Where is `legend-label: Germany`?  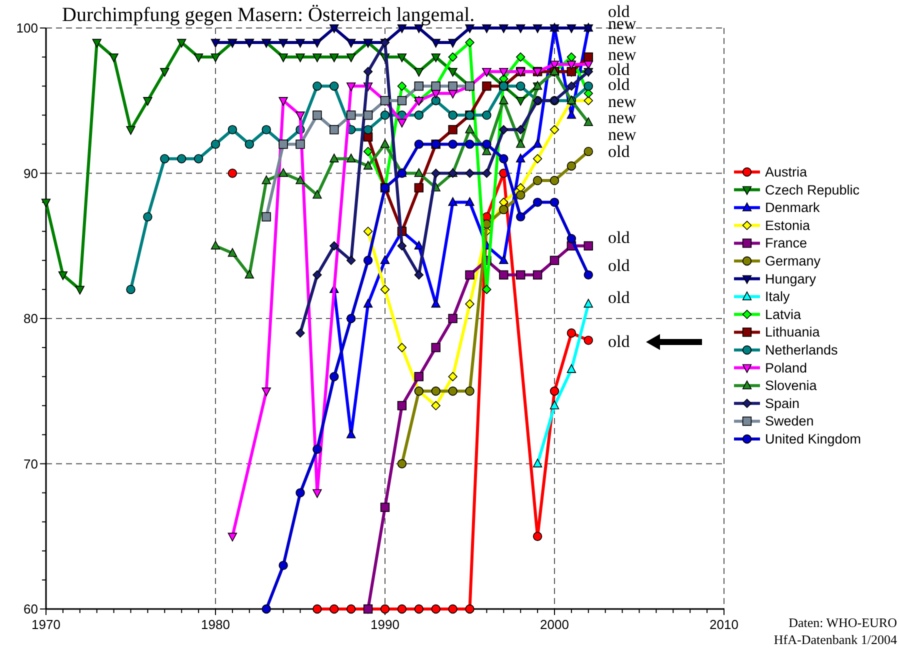 legend-label: Germany is located at coordinates (793, 261).